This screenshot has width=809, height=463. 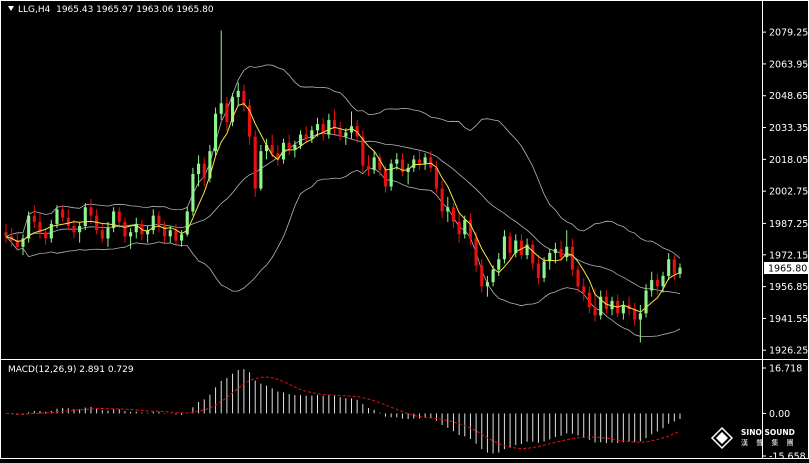 I want to click on logo-diamond, so click(x=722, y=438).